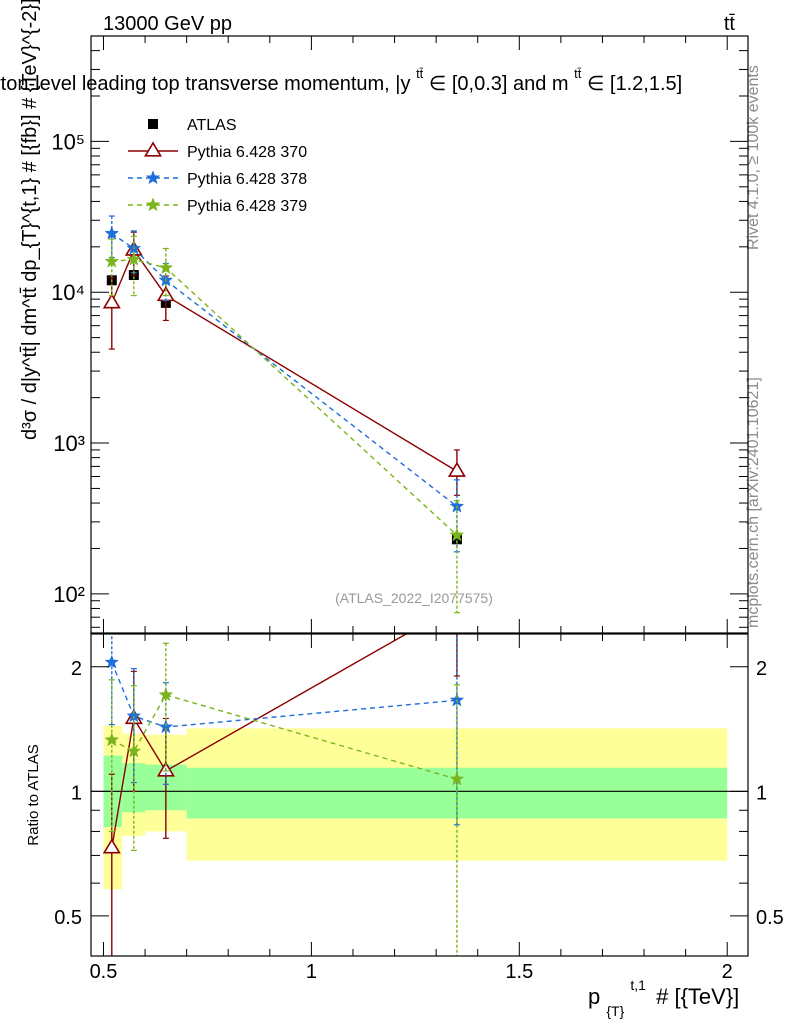  I want to click on mcplots-label: mcplots.cern.ch [arXiv:2401.10621], so click(753, 502).